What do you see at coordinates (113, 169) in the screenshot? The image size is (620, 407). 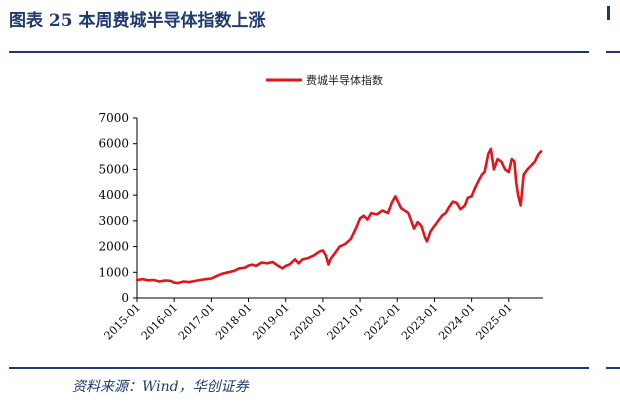 I see `y-tick-label: 5000` at bounding box center [113, 169].